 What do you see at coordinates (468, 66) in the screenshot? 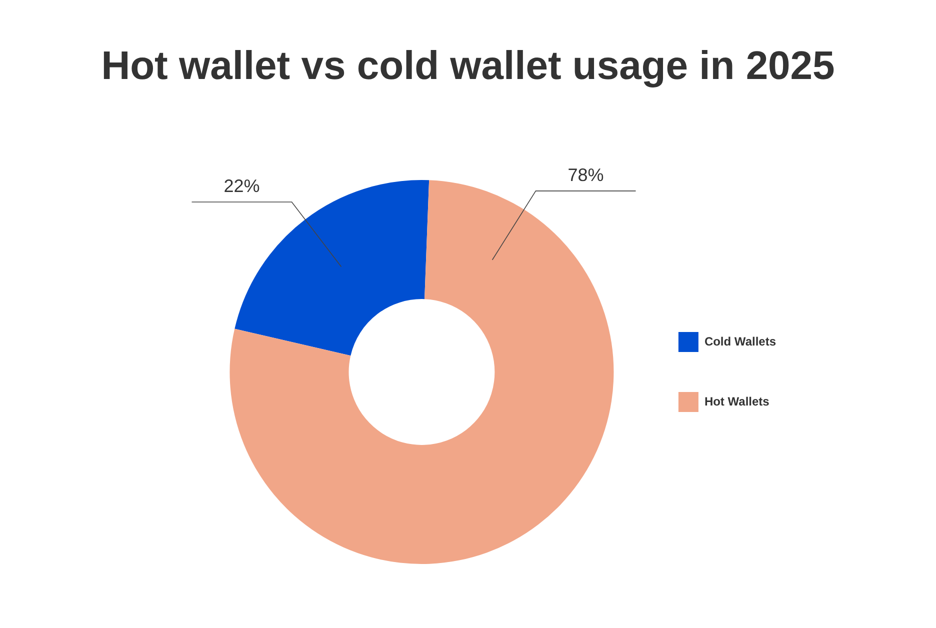
I see `chart-title: Hot wallet vs cold wallet usage in 2025` at bounding box center [468, 66].